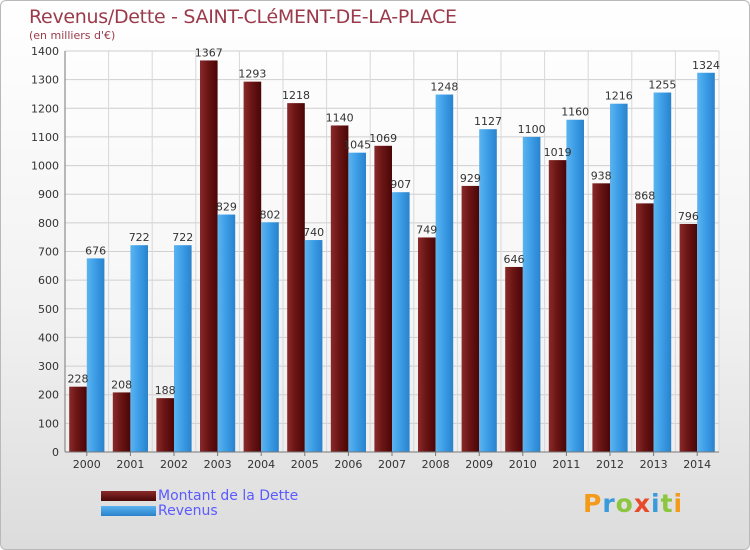 The height and width of the screenshot is (550, 750). Describe the element at coordinates (667, 503) in the screenshot. I see `logo-letter: t` at that location.